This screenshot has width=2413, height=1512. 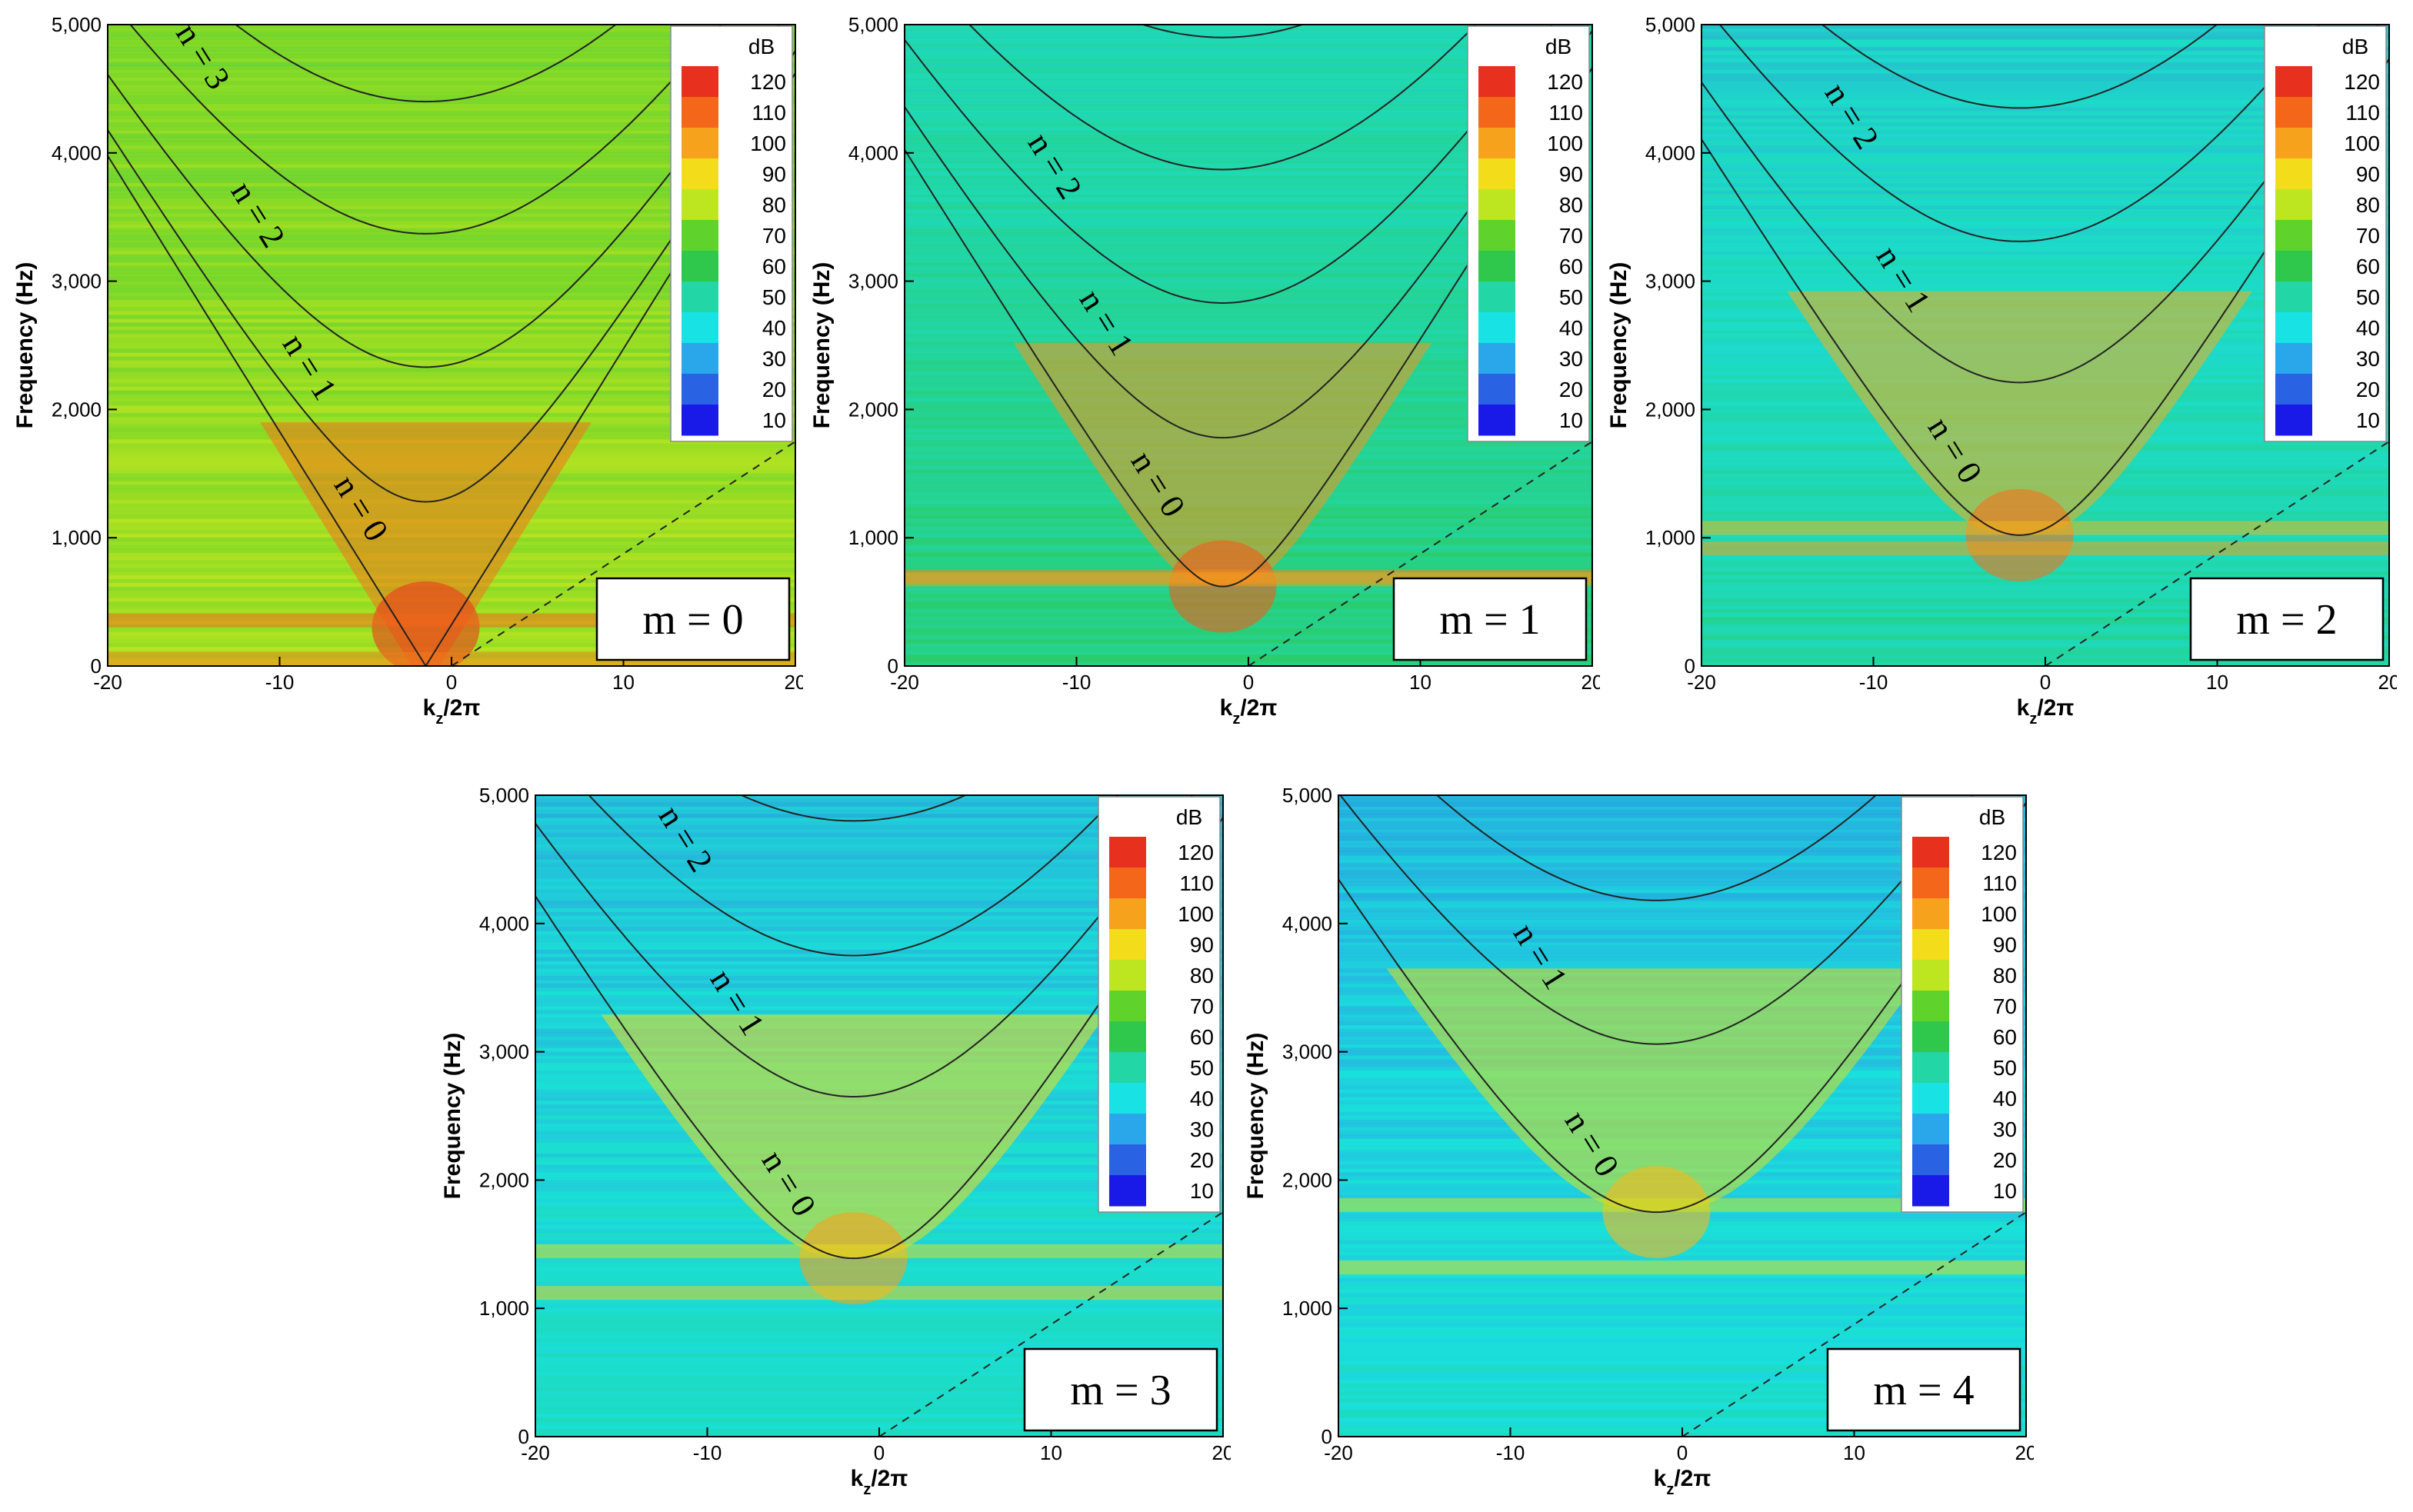 I want to click on y-tick-label: 3,000, so click(x=77, y=281).